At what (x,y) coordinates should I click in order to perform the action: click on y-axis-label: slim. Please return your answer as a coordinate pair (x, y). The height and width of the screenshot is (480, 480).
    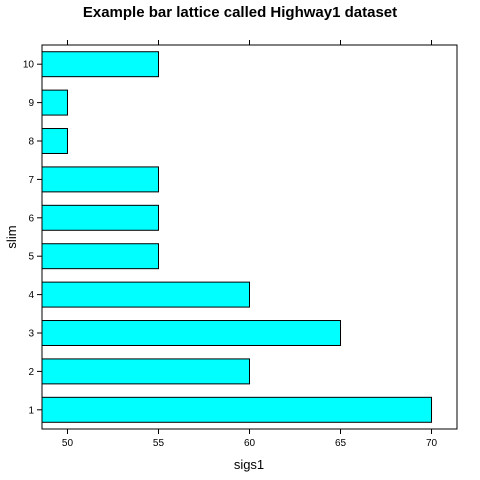
    Looking at the image, I should click on (11, 236).